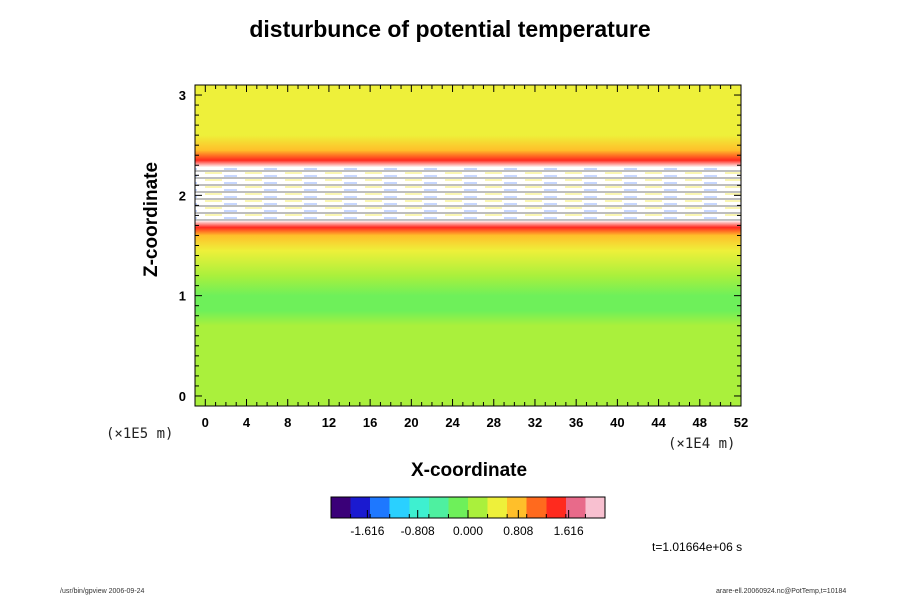 This screenshot has height=600, width=900. I want to click on colorbar-tick-label: 0.000, so click(468, 531).